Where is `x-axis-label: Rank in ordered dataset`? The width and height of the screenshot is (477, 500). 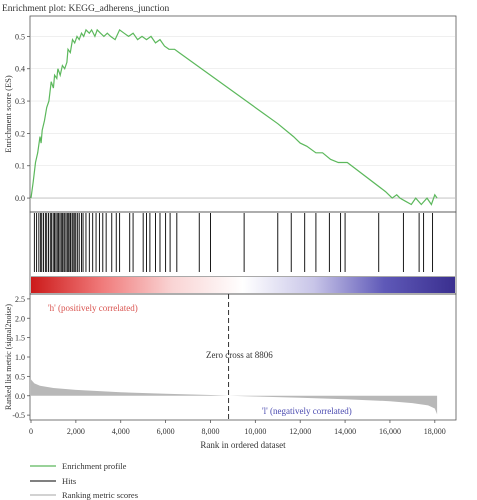 x-axis-label: Rank in ordered dataset is located at coordinates (243, 445).